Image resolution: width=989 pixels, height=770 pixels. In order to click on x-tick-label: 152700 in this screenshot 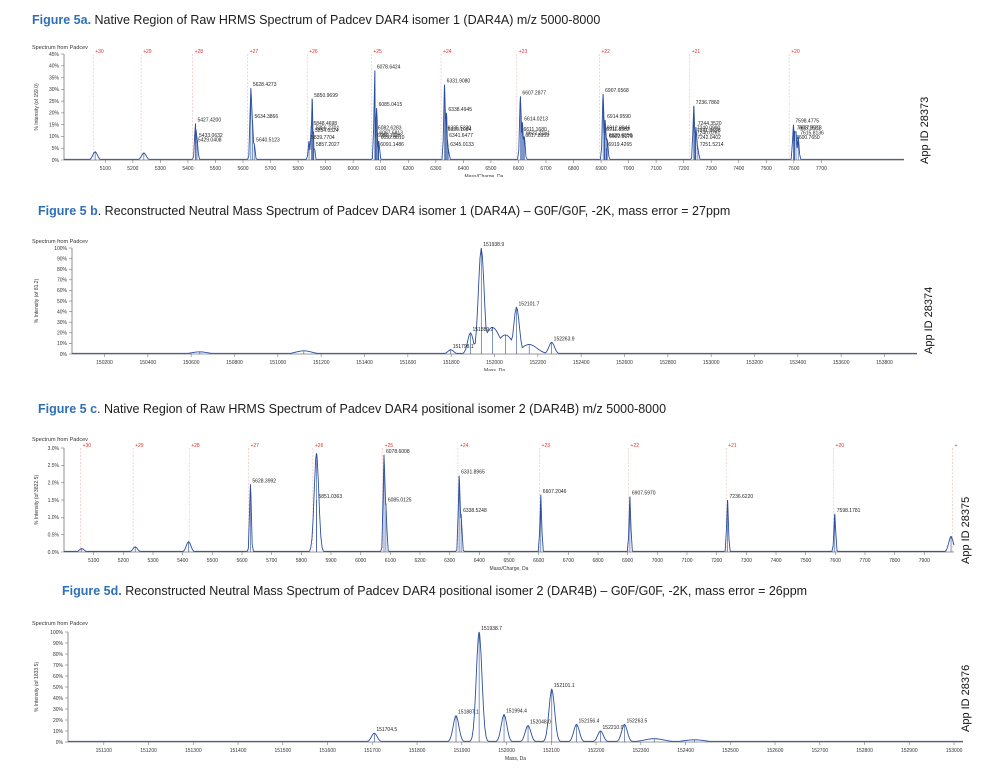, I will do `click(819, 751)`.